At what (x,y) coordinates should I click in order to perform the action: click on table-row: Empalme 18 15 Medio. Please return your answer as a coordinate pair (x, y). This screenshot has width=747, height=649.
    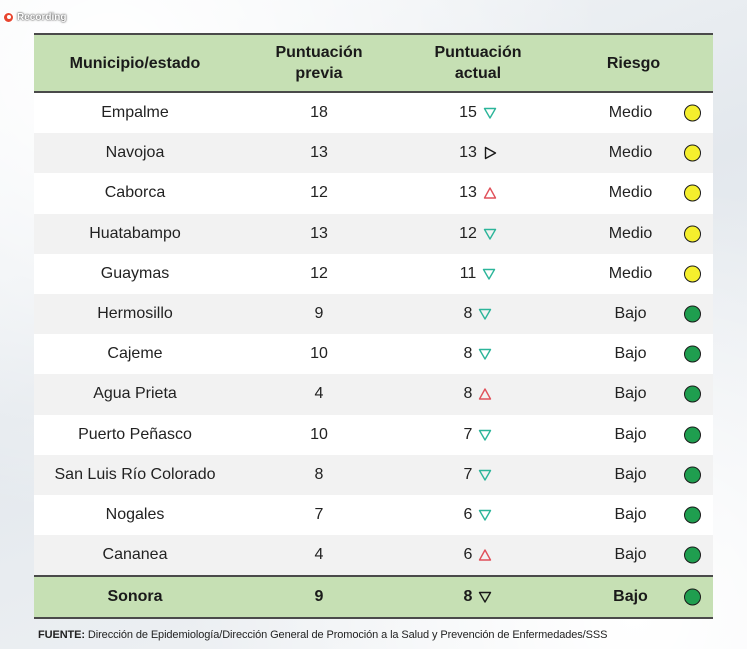
    Looking at the image, I should click on (373, 113).